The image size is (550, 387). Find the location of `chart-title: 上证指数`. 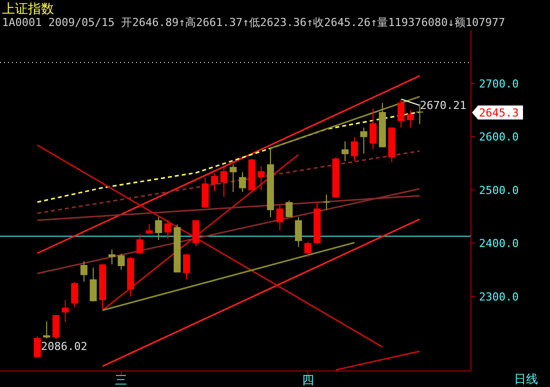

chart-title: 上证指数 is located at coordinates (28, 9).